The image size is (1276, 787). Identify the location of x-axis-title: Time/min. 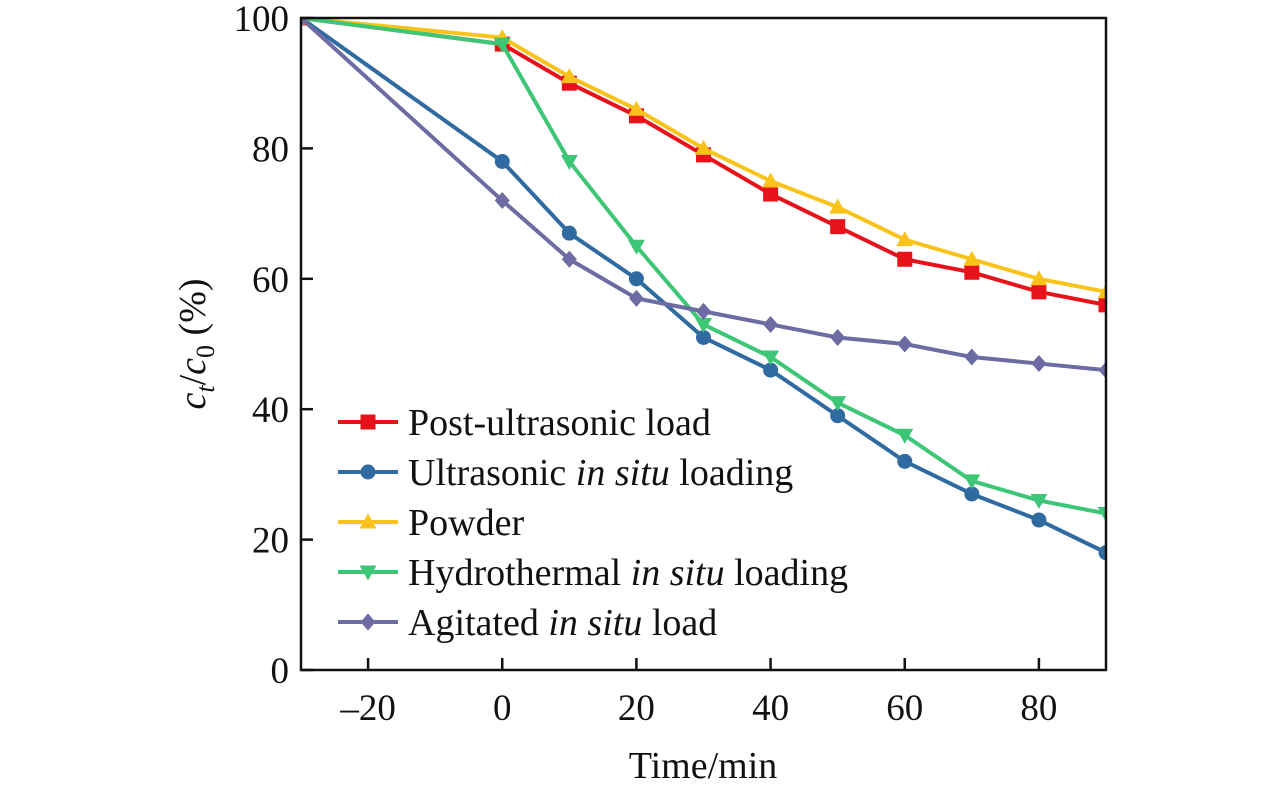
(703, 766).